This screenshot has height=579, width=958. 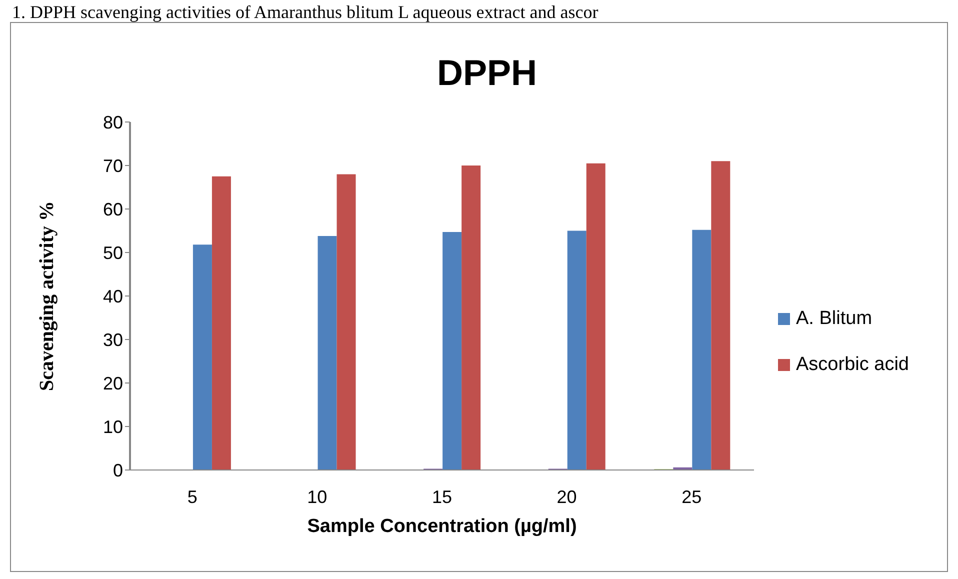 What do you see at coordinates (192, 496) in the screenshot?
I see `x-tick-label: 5` at bounding box center [192, 496].